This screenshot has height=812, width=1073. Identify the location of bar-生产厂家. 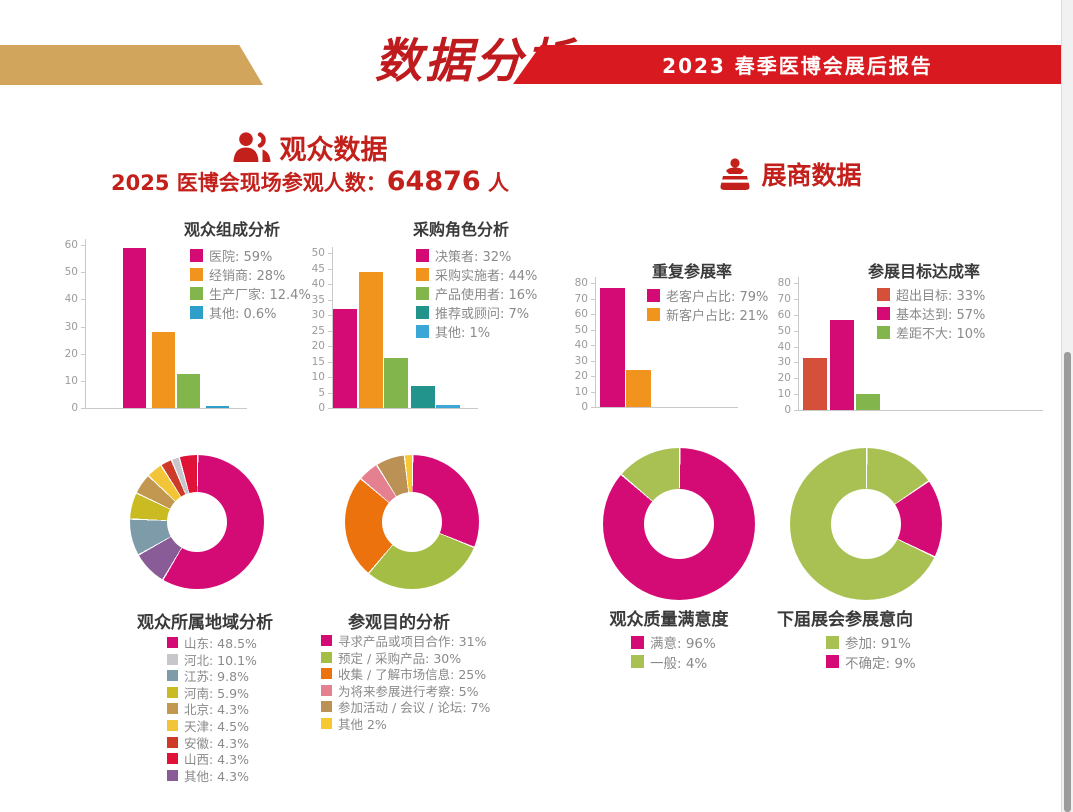
(188, 391).